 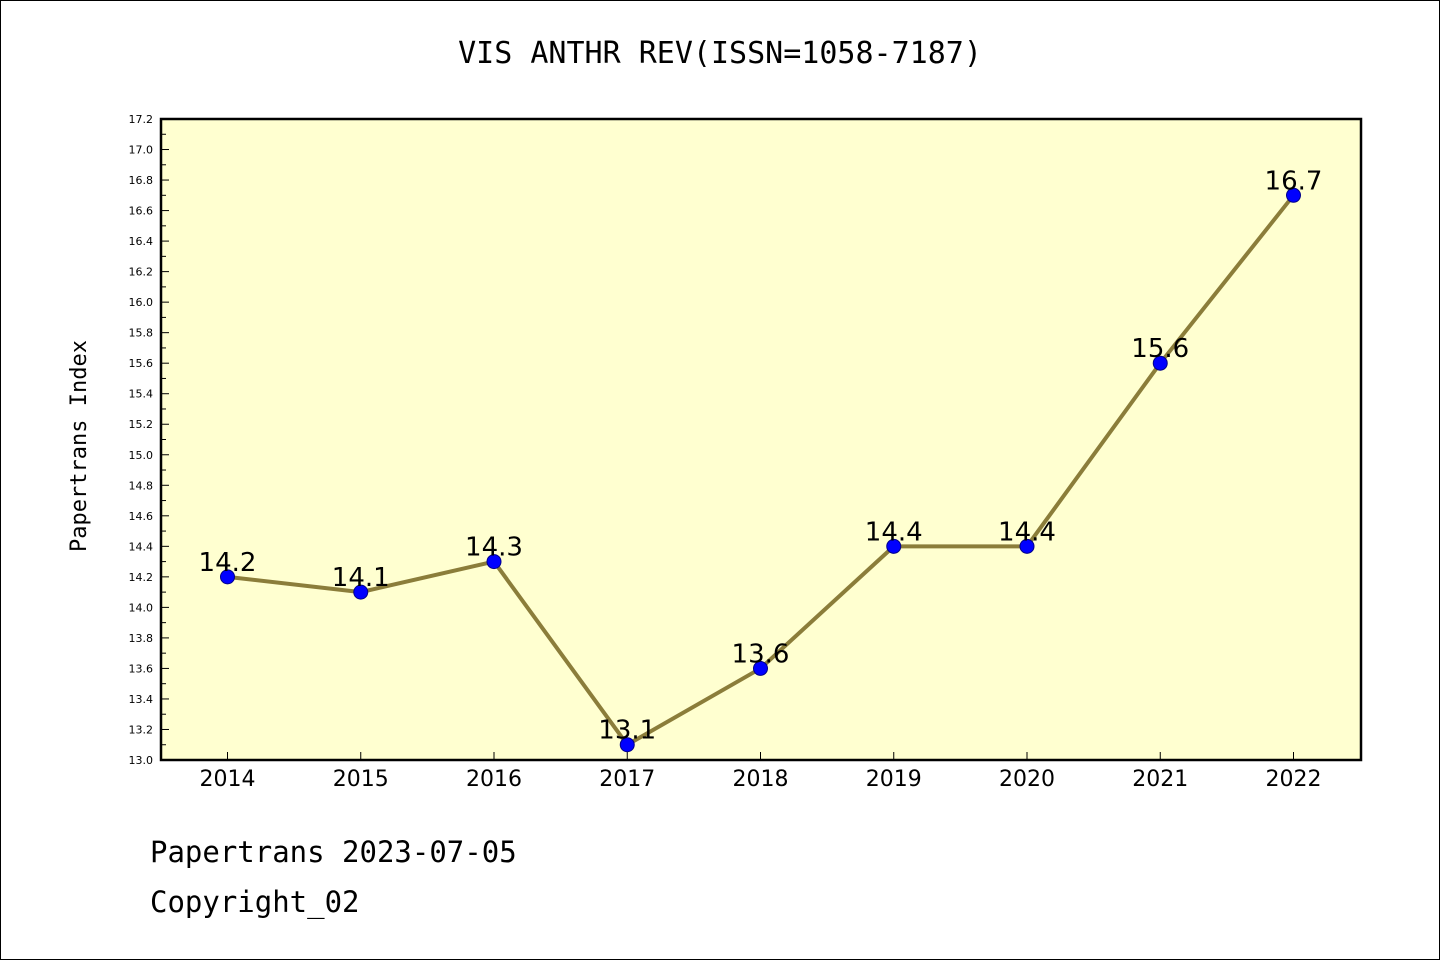 What do you see at coordinates (141, 455) in the screenshot?
I see `y-tick-label: 15.0` at bounding box center [141, 455].